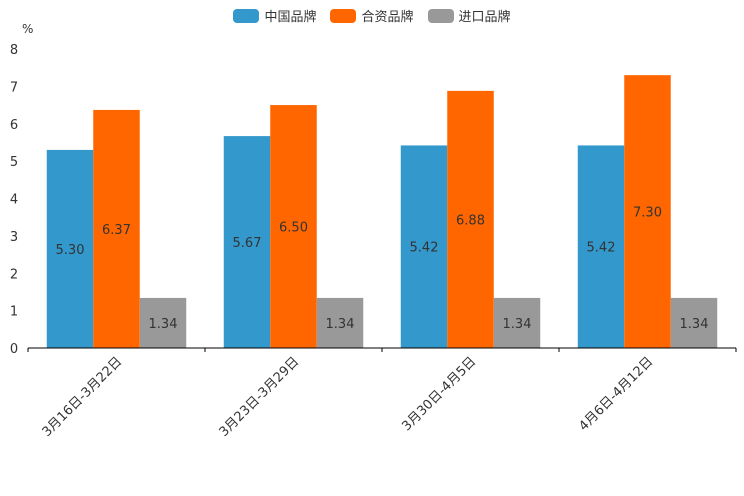 The height and width of the screenshot is (496, 744). Describe the element at coordinates (14, 349) in the screenshot. I see `y-tick-label: 0` at that location.